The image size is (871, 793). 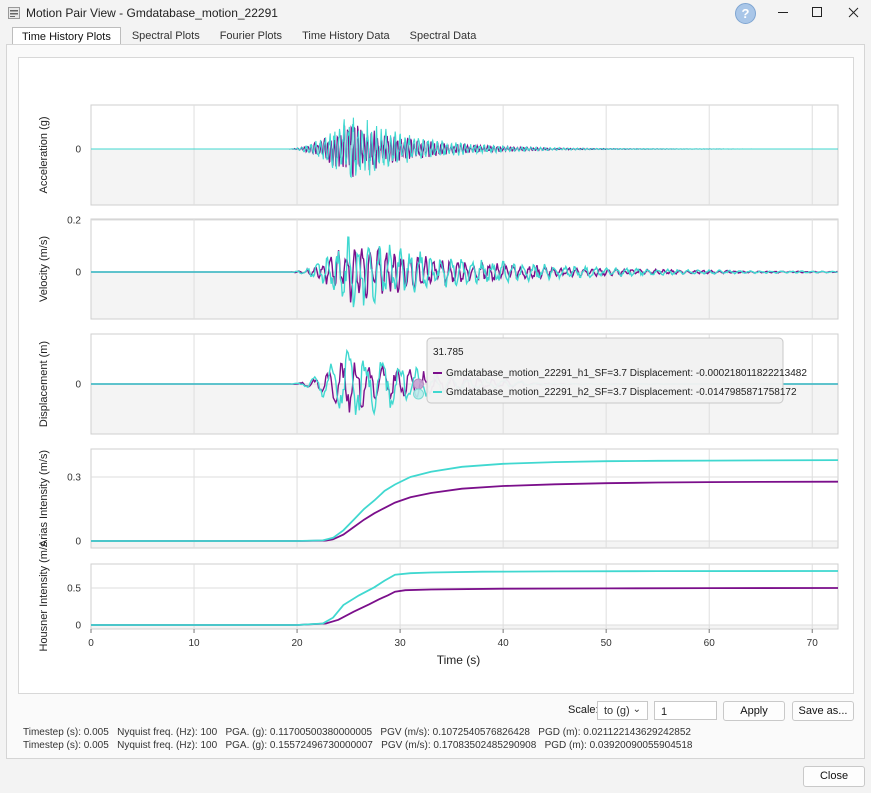 What do you see at coordinates (448, 352) in the screenshot?
I see `tooltip-x-value: 31.785` at bounding box center [448, 352].